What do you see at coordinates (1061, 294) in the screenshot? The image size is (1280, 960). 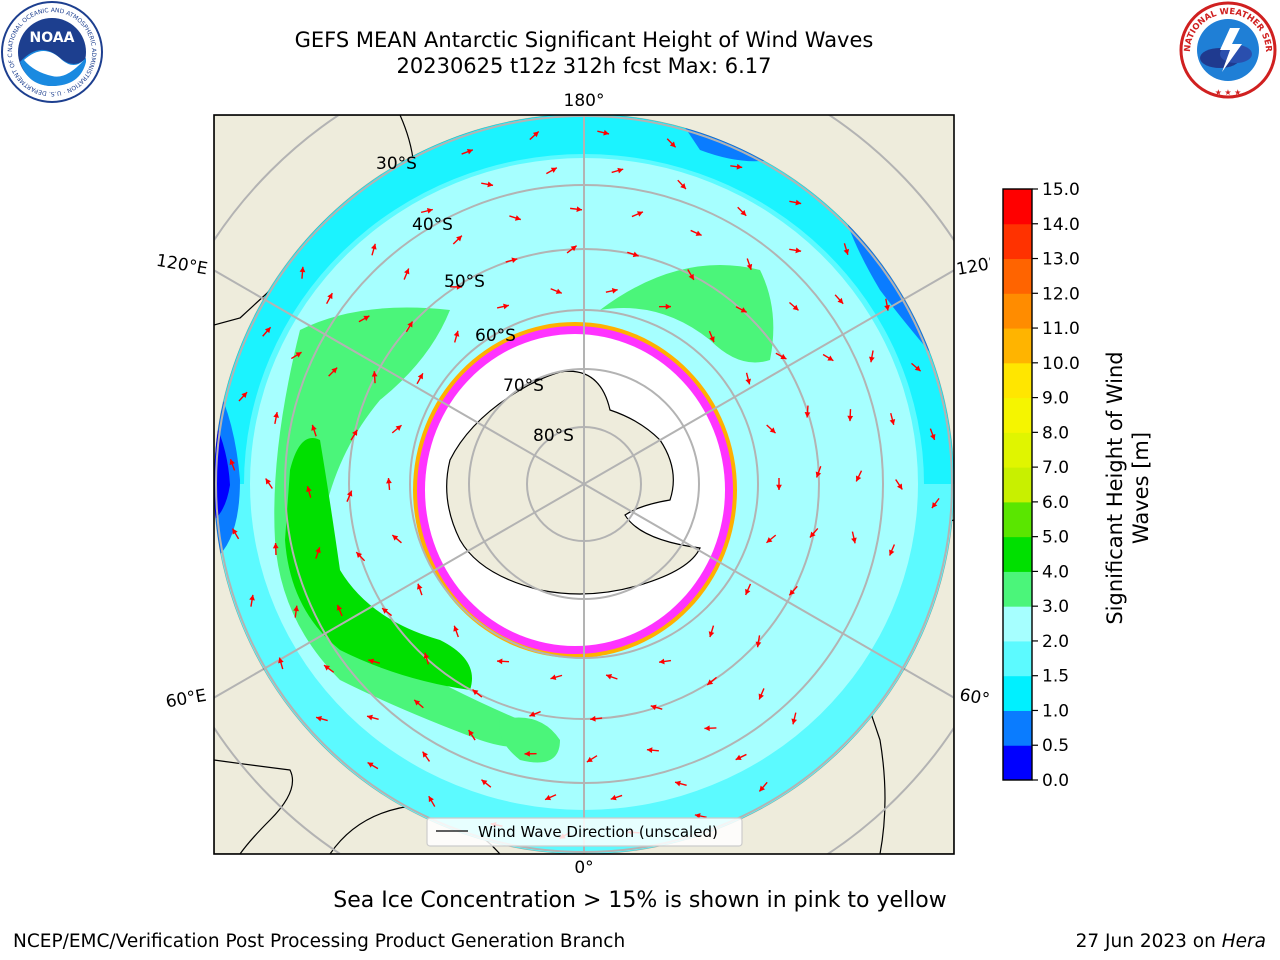 I see `colorbar-tick-label: 12.0` at bounding box center [1061, 294].